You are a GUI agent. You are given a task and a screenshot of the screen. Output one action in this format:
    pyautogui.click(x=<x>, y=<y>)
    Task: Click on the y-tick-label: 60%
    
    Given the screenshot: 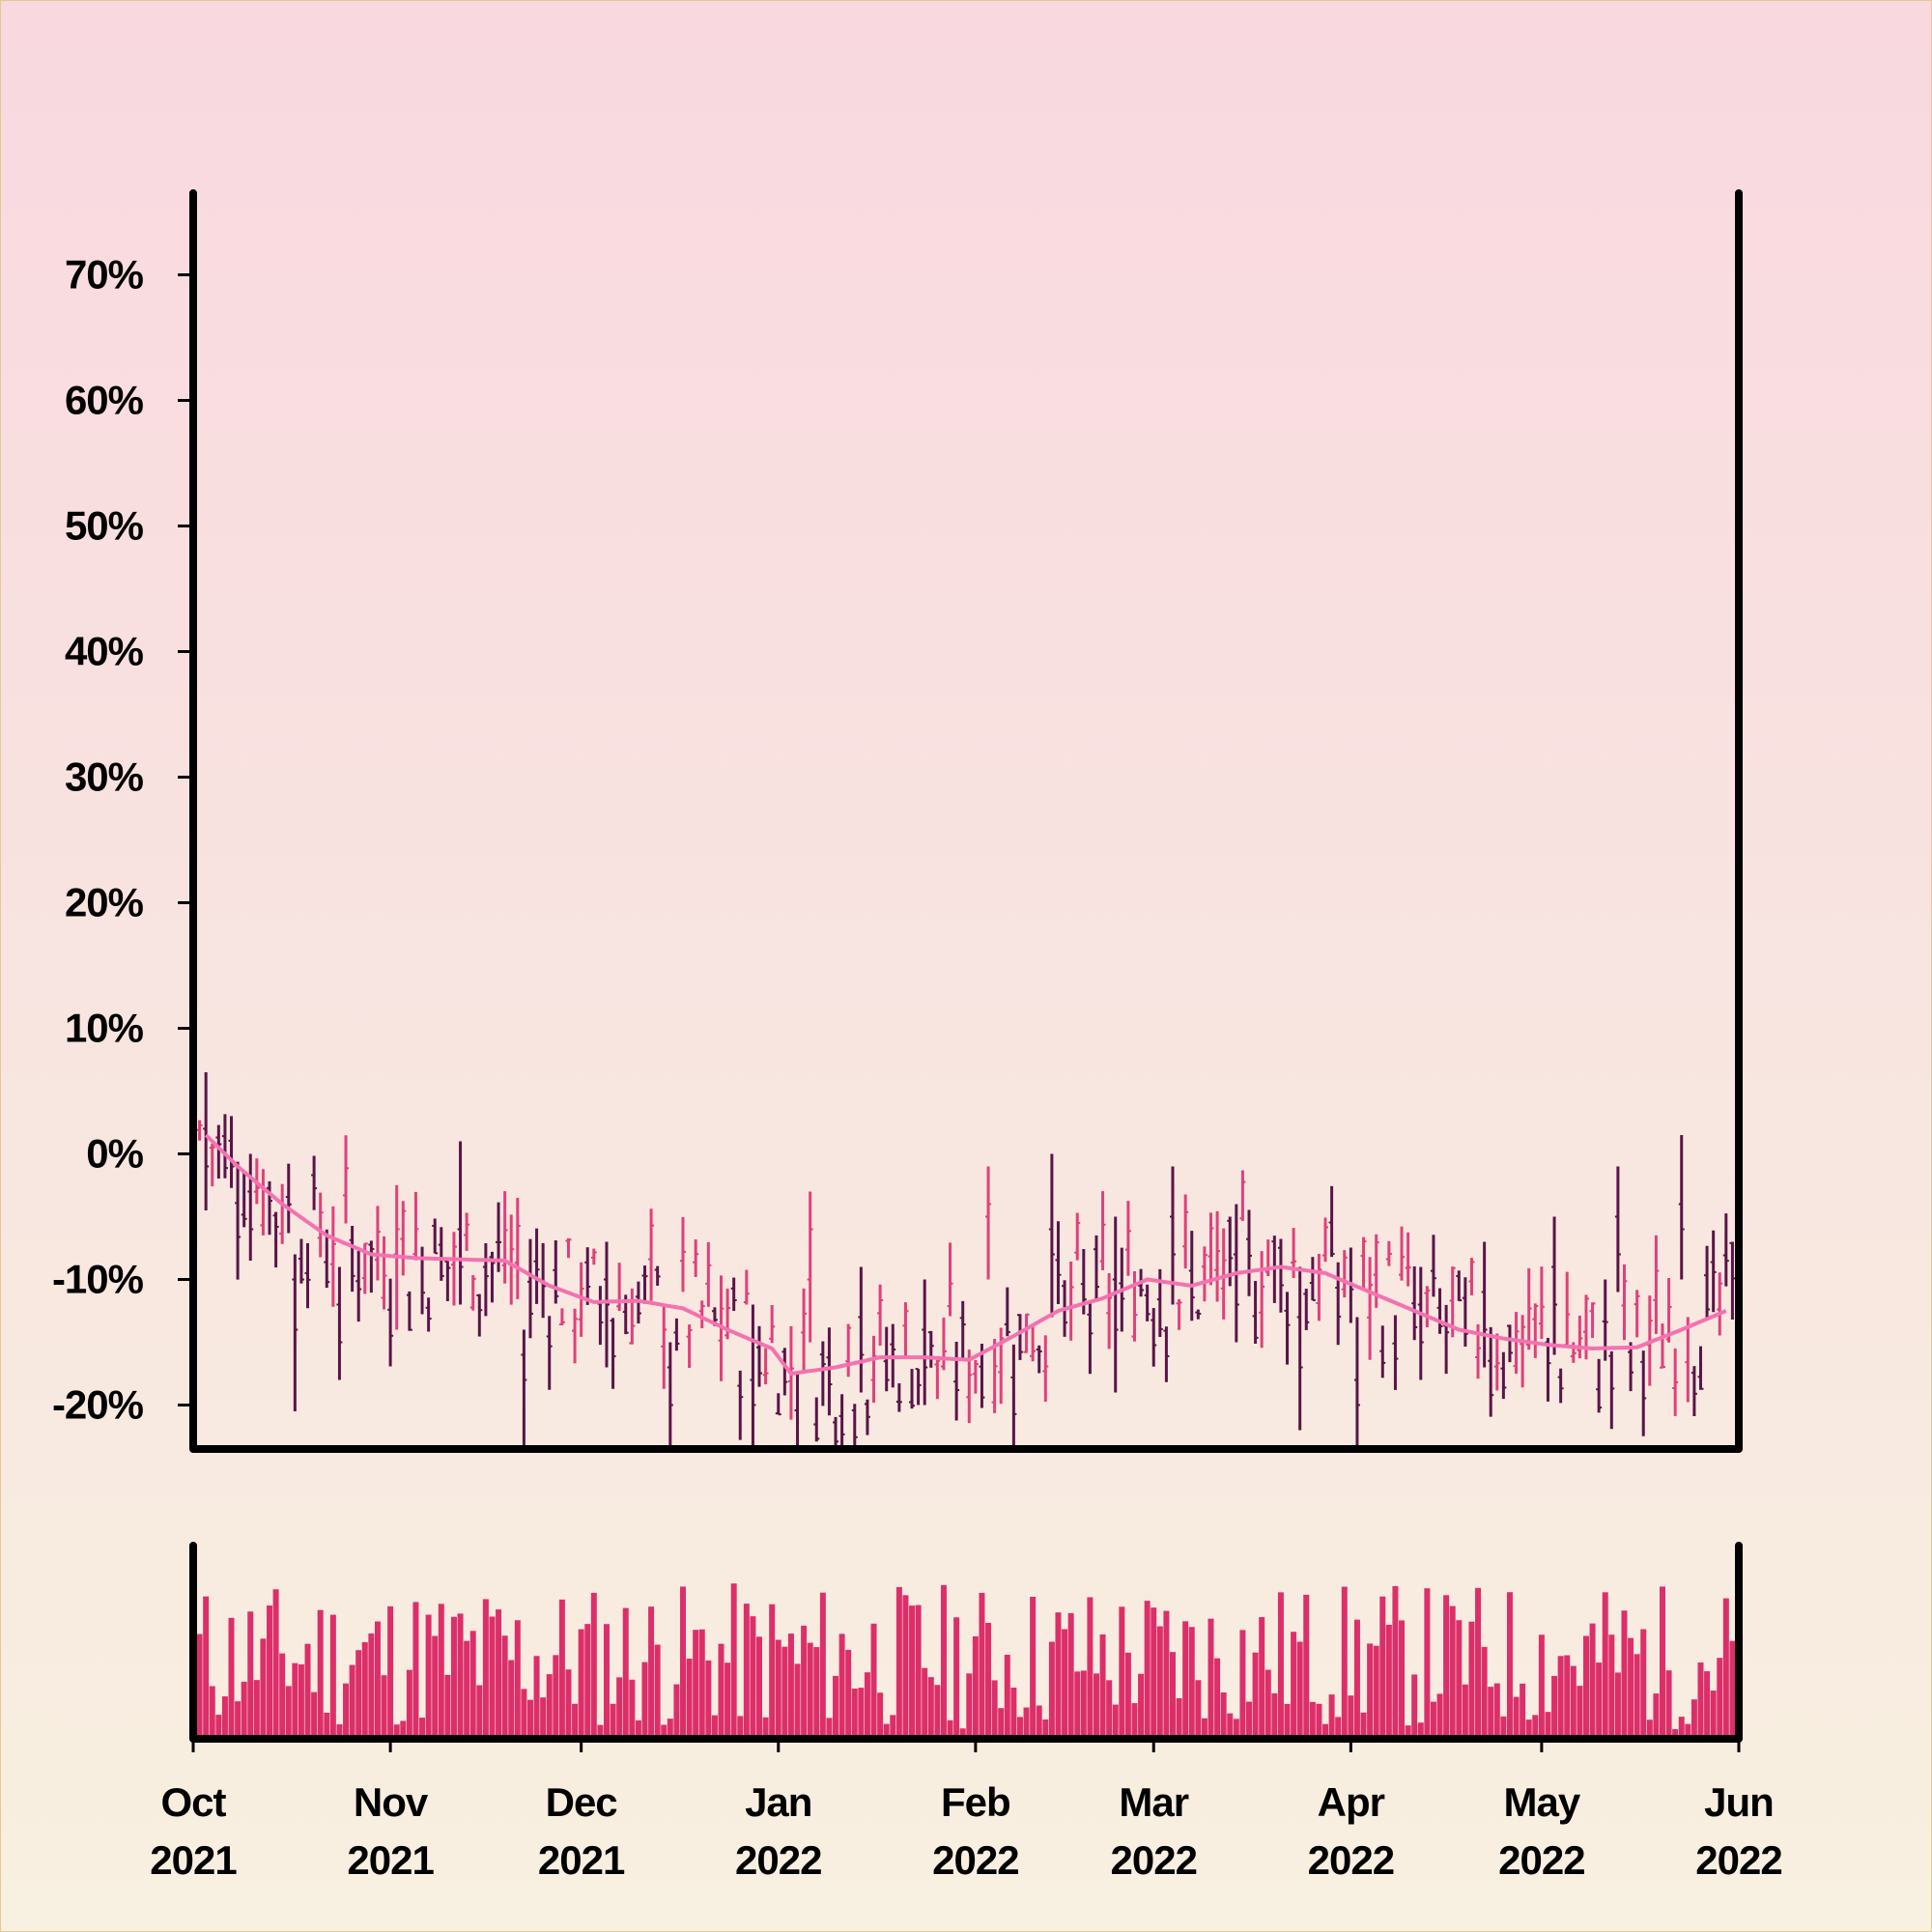 What is the action you would take?
    pyautogui.click(x=104, y=400)
    